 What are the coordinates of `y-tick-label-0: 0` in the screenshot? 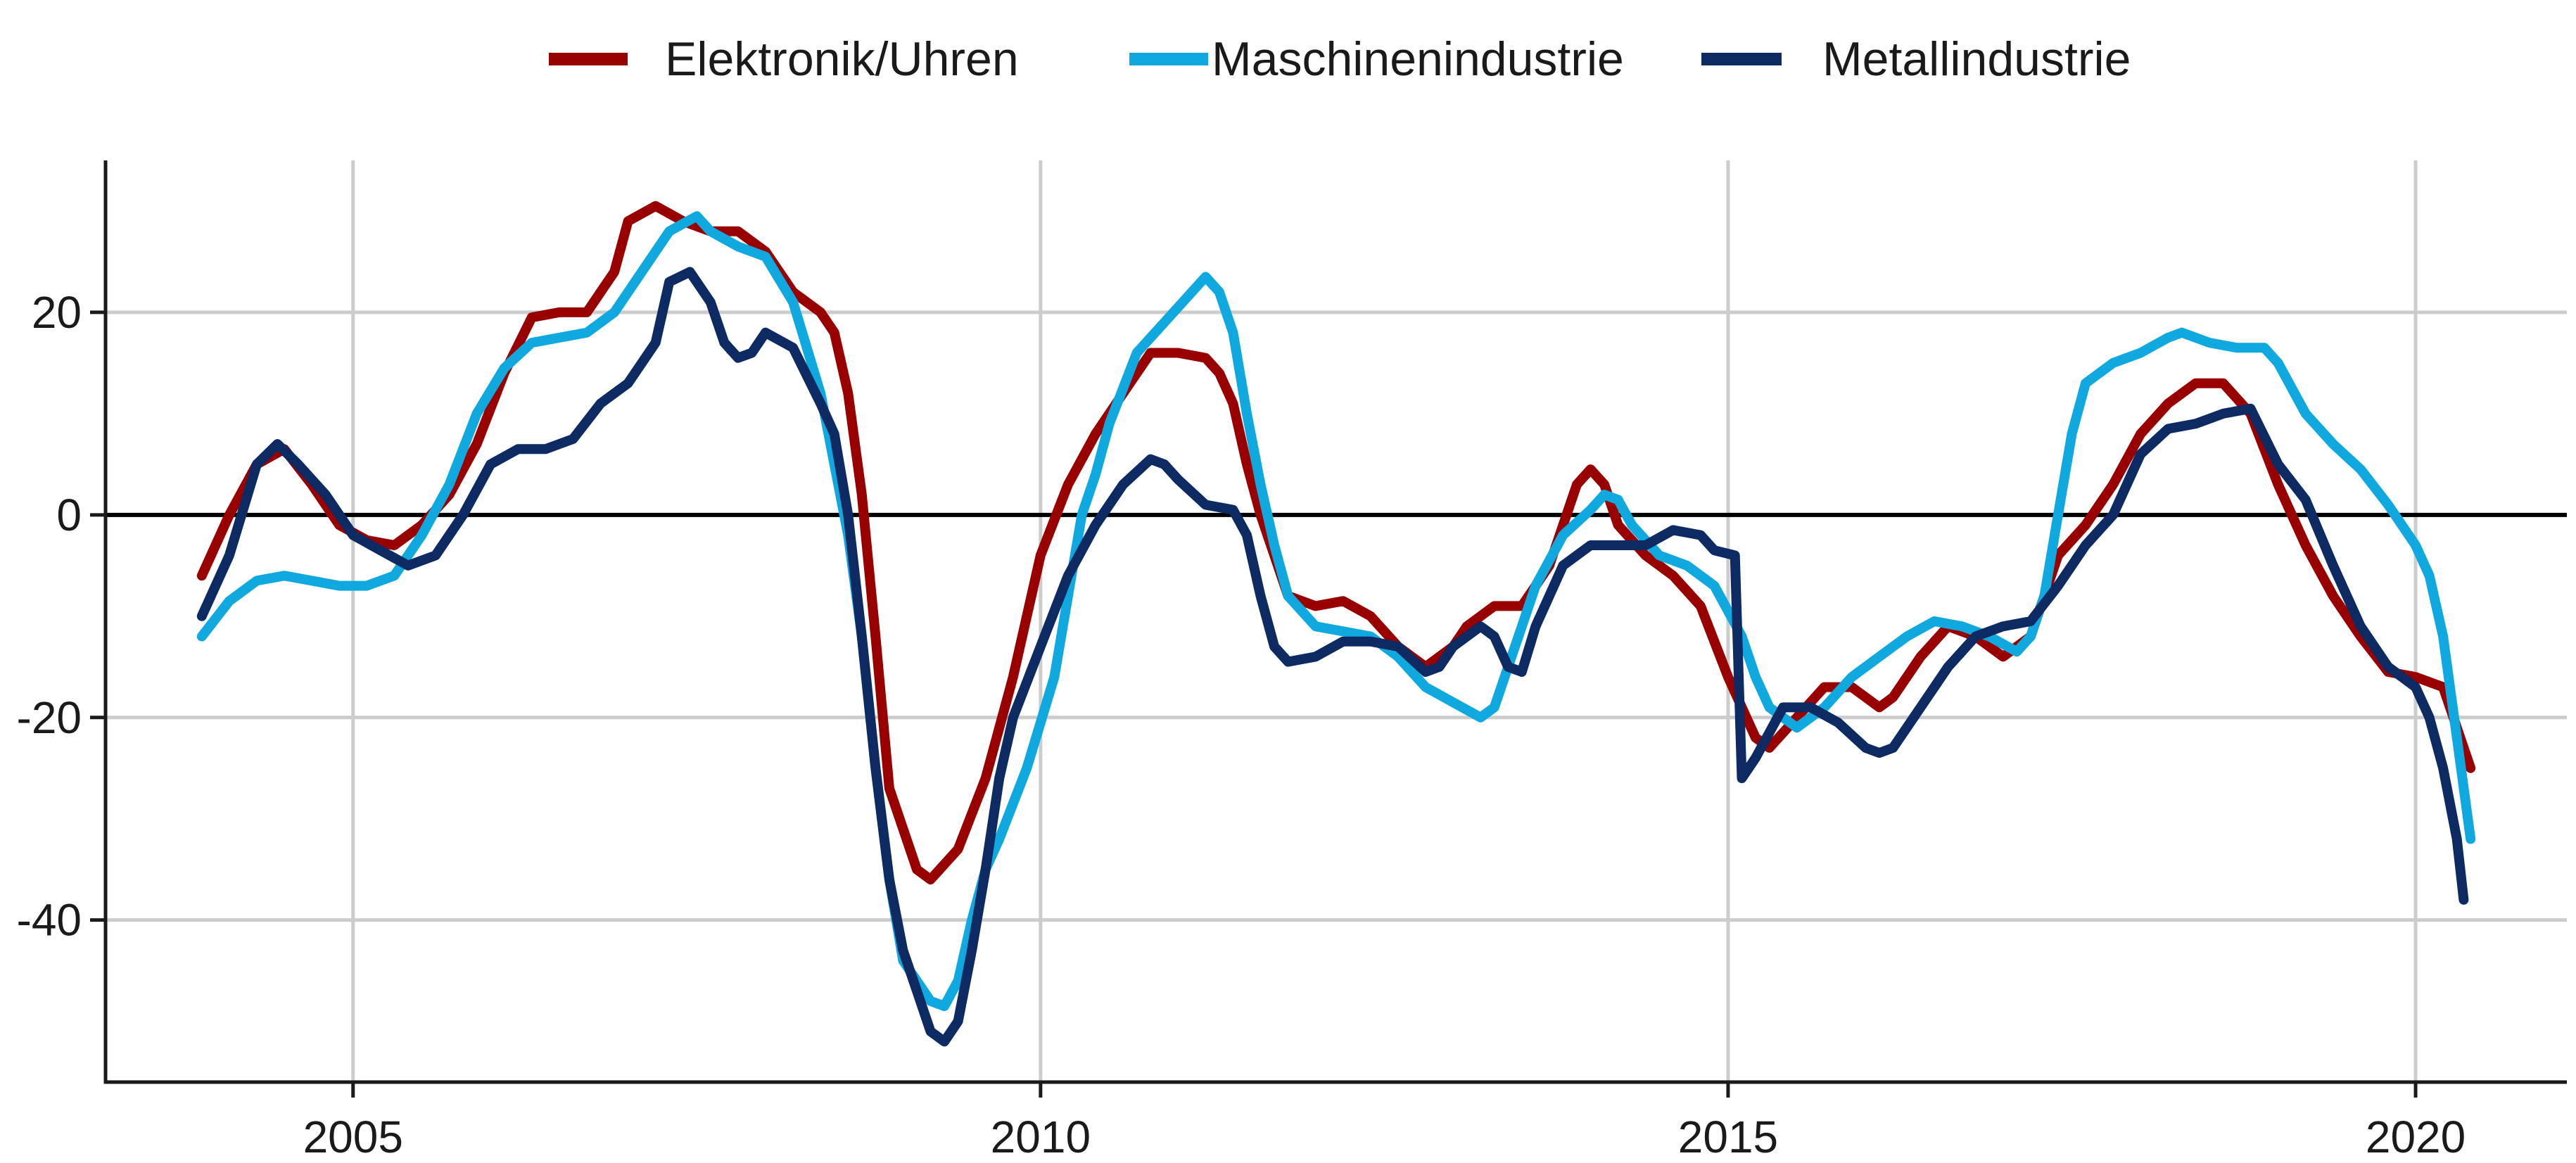 It's located at (69, 515).